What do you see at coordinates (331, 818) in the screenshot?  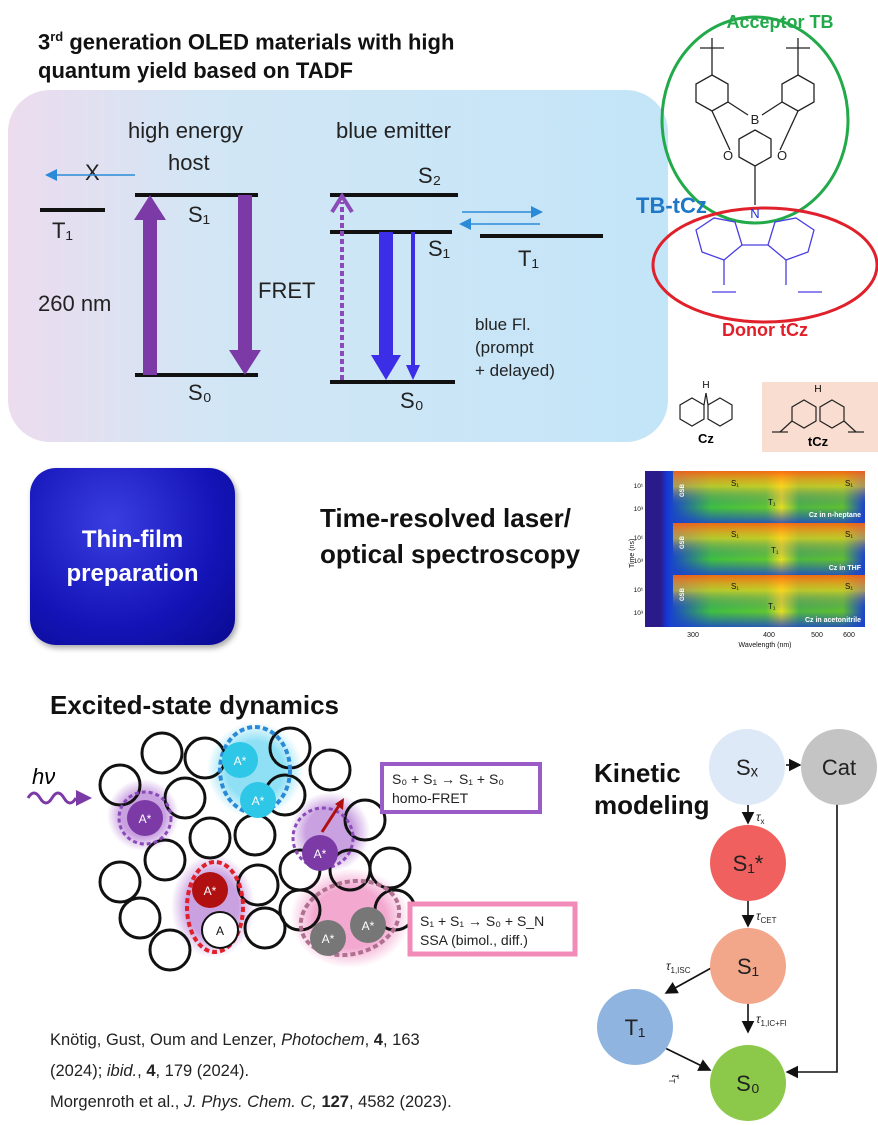 I see `transfer-arrow` at bounding box center [331, 818].